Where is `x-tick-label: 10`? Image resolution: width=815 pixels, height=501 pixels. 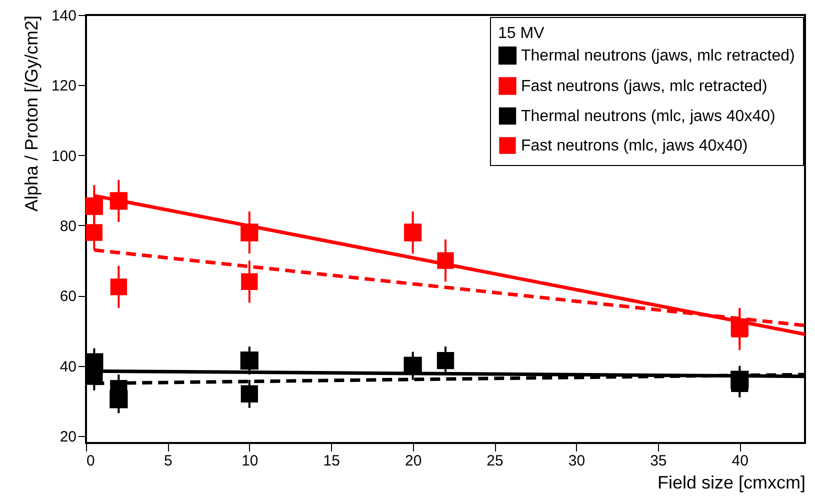 x-tick-label: 10 is located at coordinates (250, 461).